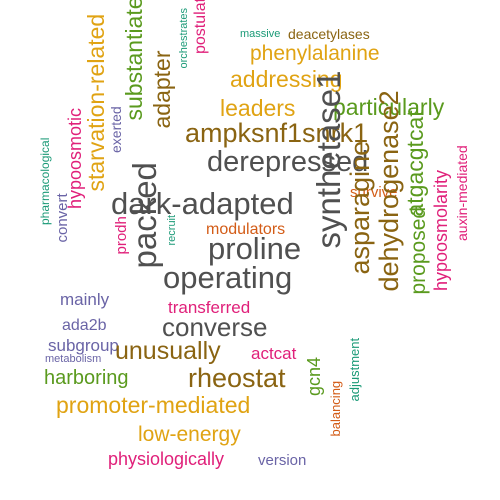 The height and width of the screenshot is (500, 500). What do you see at coordinates (85, 299) in the screenshot?
I see `word-mainly: mainly` at bounding box center [85, 299].